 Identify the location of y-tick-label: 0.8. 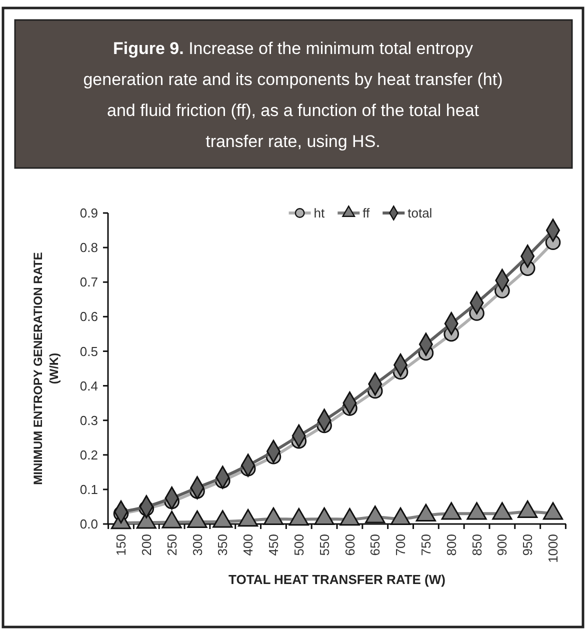
(89, 248).